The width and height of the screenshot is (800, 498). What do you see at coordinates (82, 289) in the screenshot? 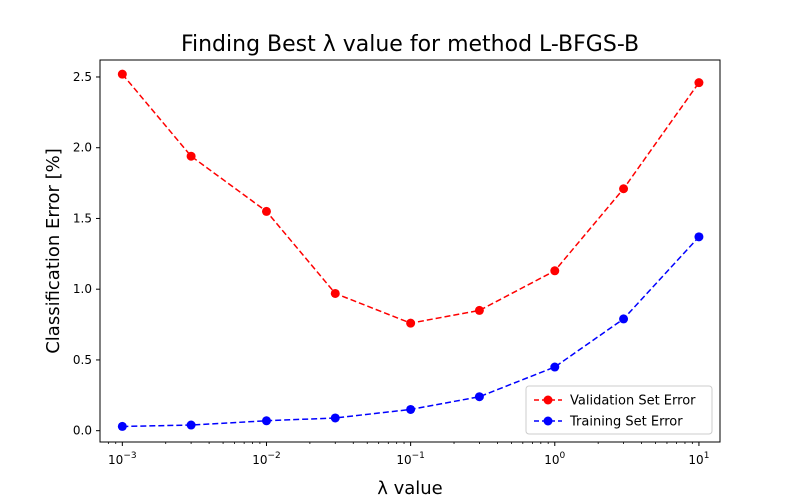
I see `y-tick-label: 1.0` at bounding box center [82, 289].